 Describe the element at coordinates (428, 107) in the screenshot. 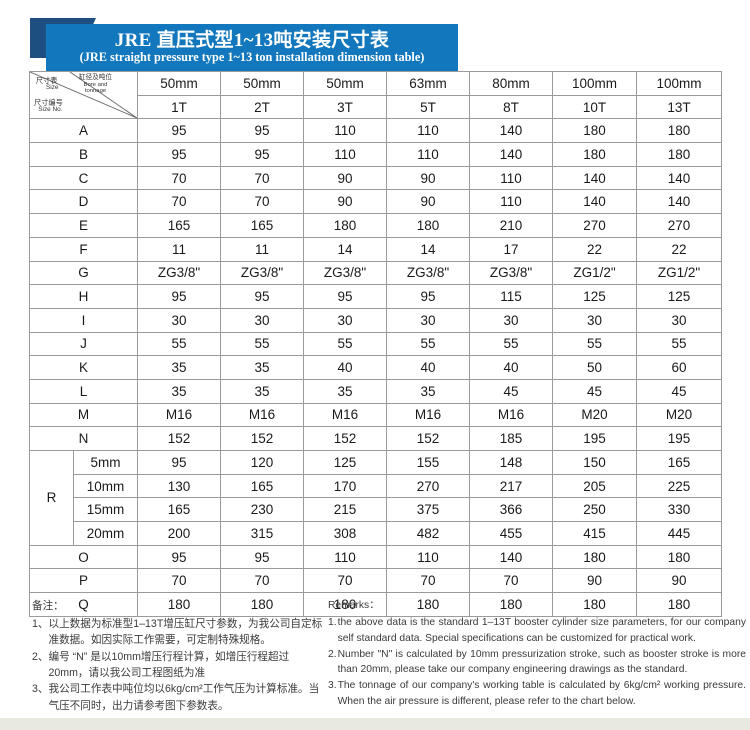

I see `tonnage-header-cell: 5T` at that location.